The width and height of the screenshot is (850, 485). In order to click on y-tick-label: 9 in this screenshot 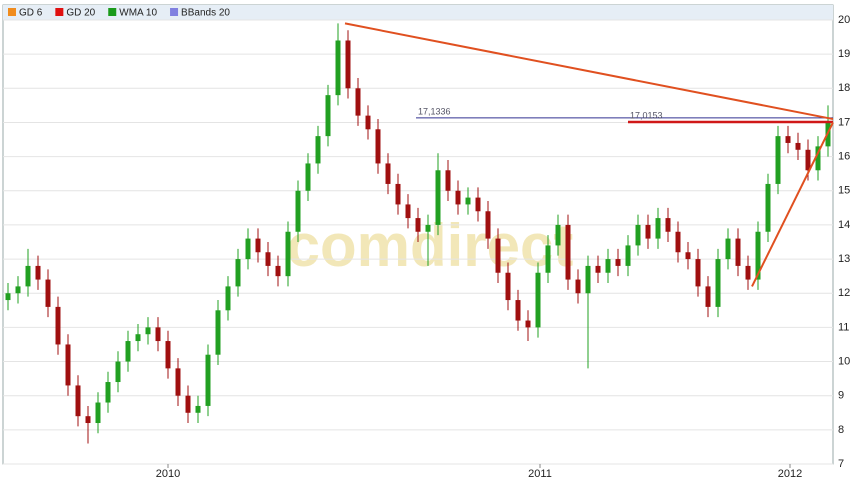, I will do `click(841, 396)`.